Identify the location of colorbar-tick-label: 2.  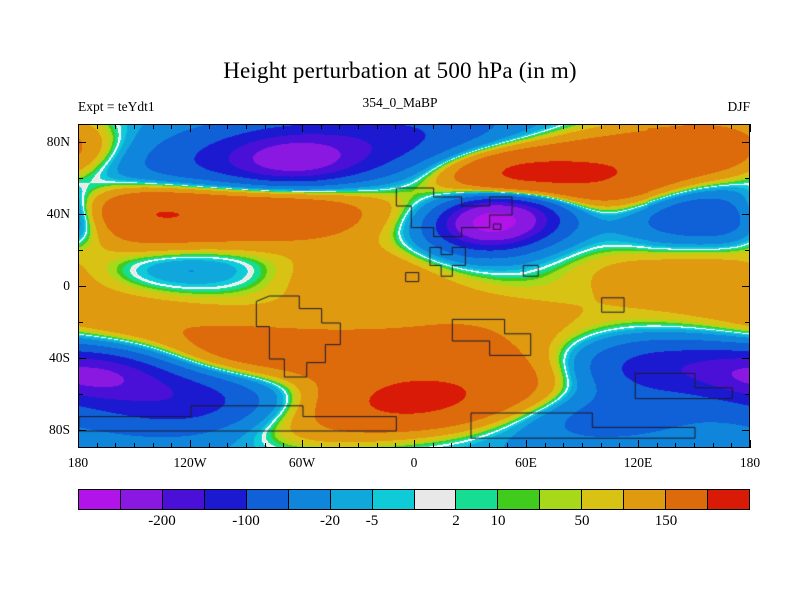
(456, 521).